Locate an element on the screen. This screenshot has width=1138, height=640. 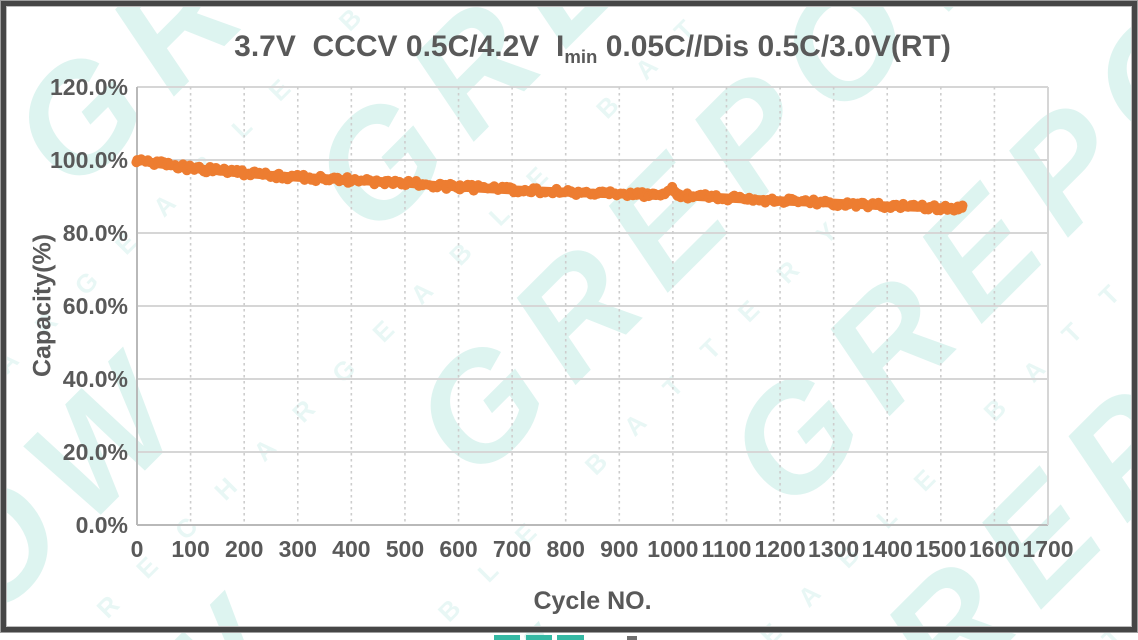
chart-title-pre: 3.7V CCCV 0.5C/4.2V I is located at coordinates (399, 46).